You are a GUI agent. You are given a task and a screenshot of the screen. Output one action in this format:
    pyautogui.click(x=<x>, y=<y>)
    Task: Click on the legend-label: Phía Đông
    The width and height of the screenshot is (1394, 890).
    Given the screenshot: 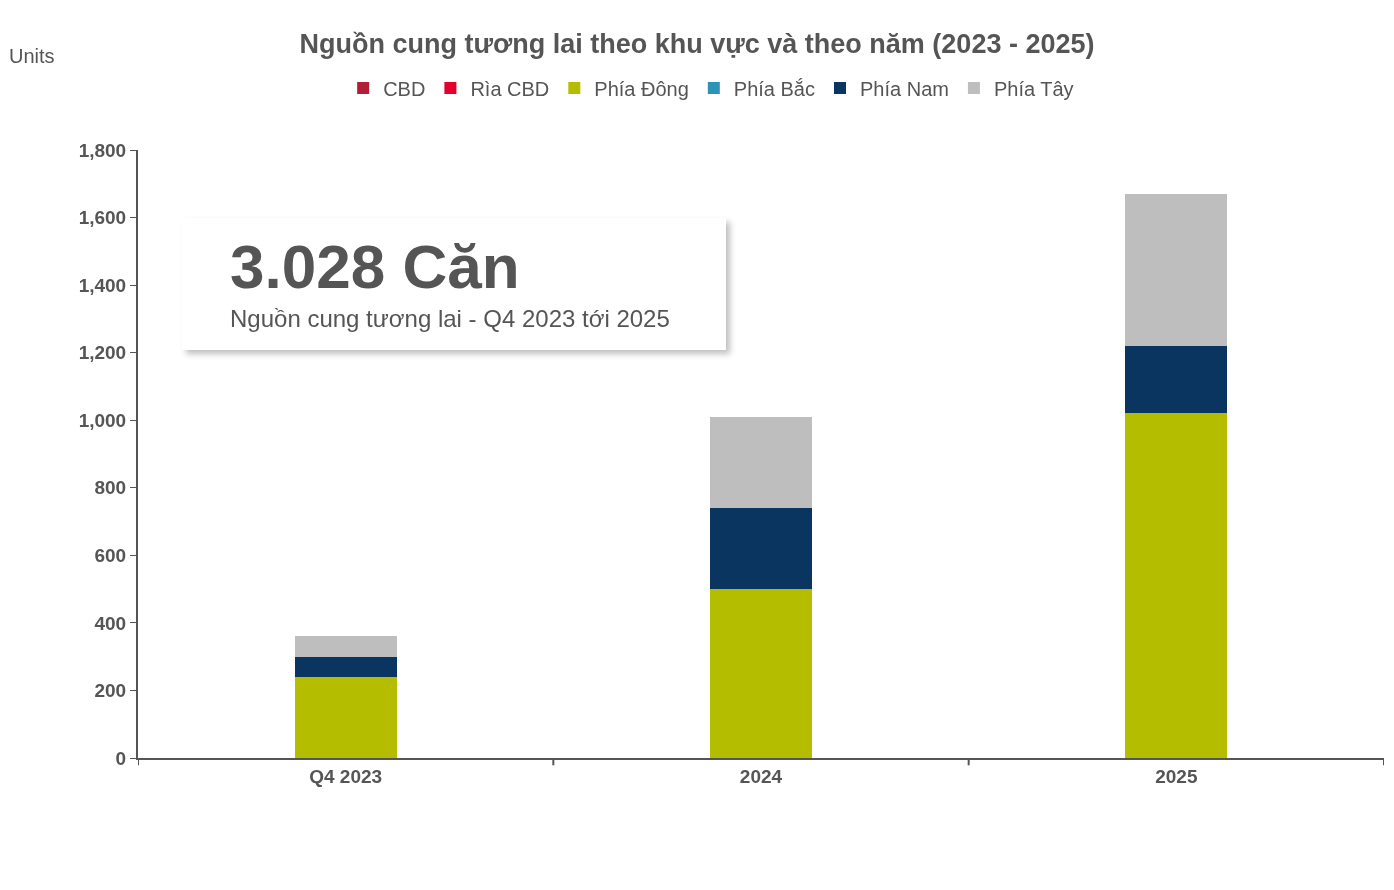 What is the action you would take?
    pyautogui.click(x=641, y=88)
    